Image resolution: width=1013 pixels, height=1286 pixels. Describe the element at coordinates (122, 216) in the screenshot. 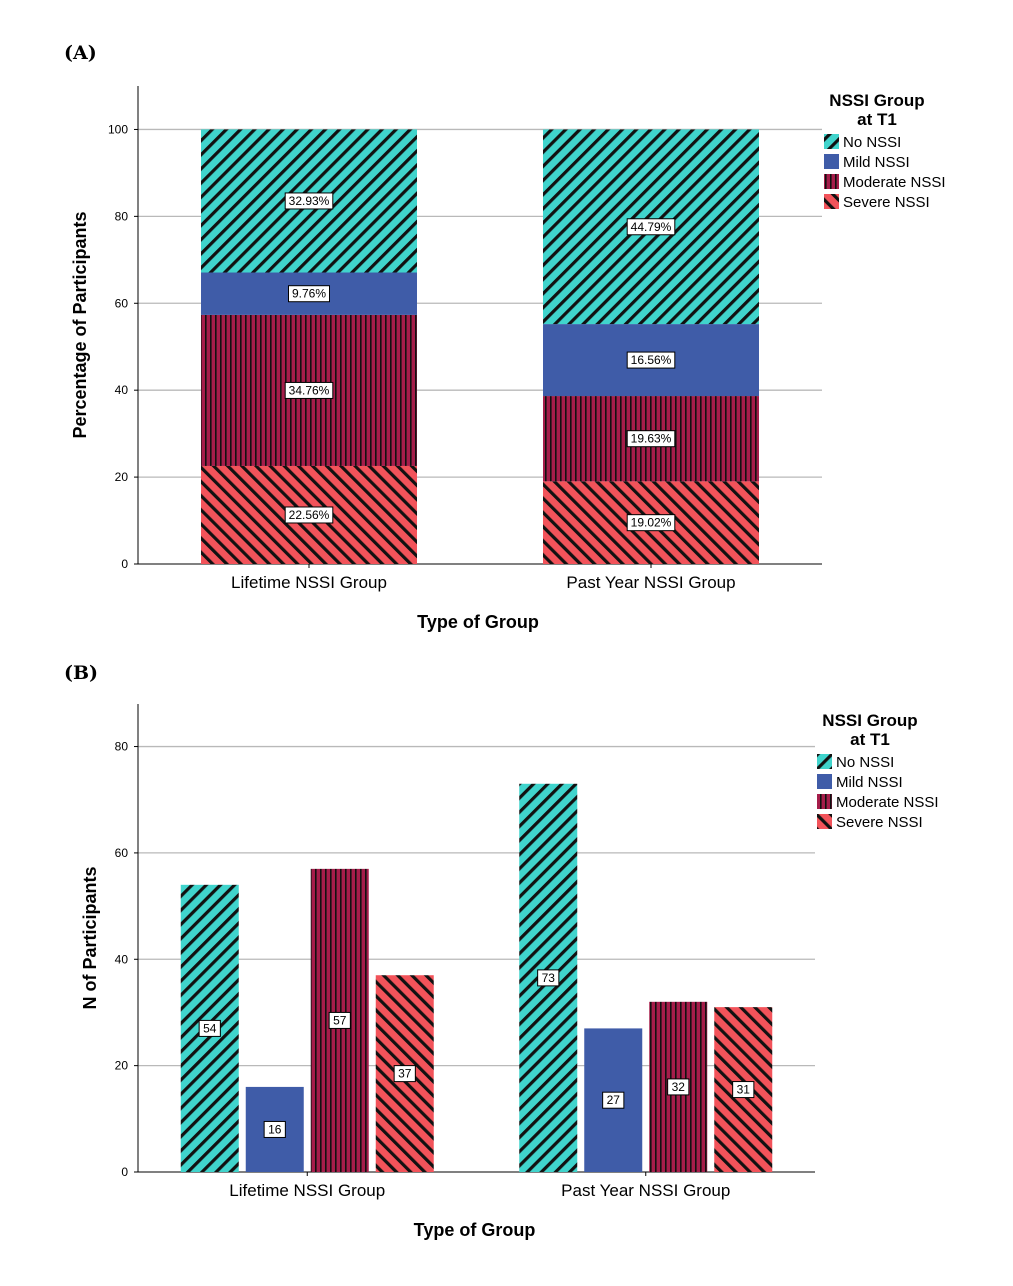

I see `chart-a-ytick-label: 80` at that location.